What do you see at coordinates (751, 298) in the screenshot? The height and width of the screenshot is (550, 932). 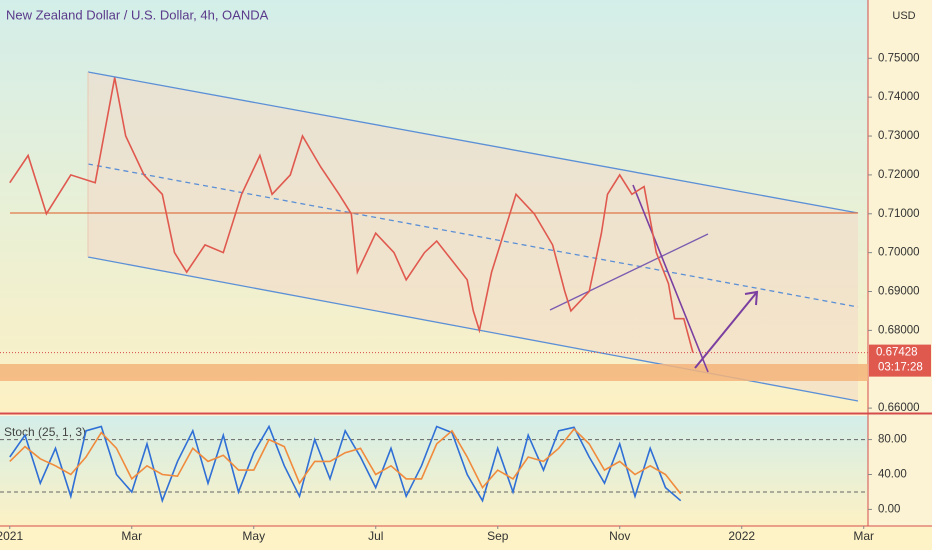 I see `arrow-head` at bounding box center [751, 298].